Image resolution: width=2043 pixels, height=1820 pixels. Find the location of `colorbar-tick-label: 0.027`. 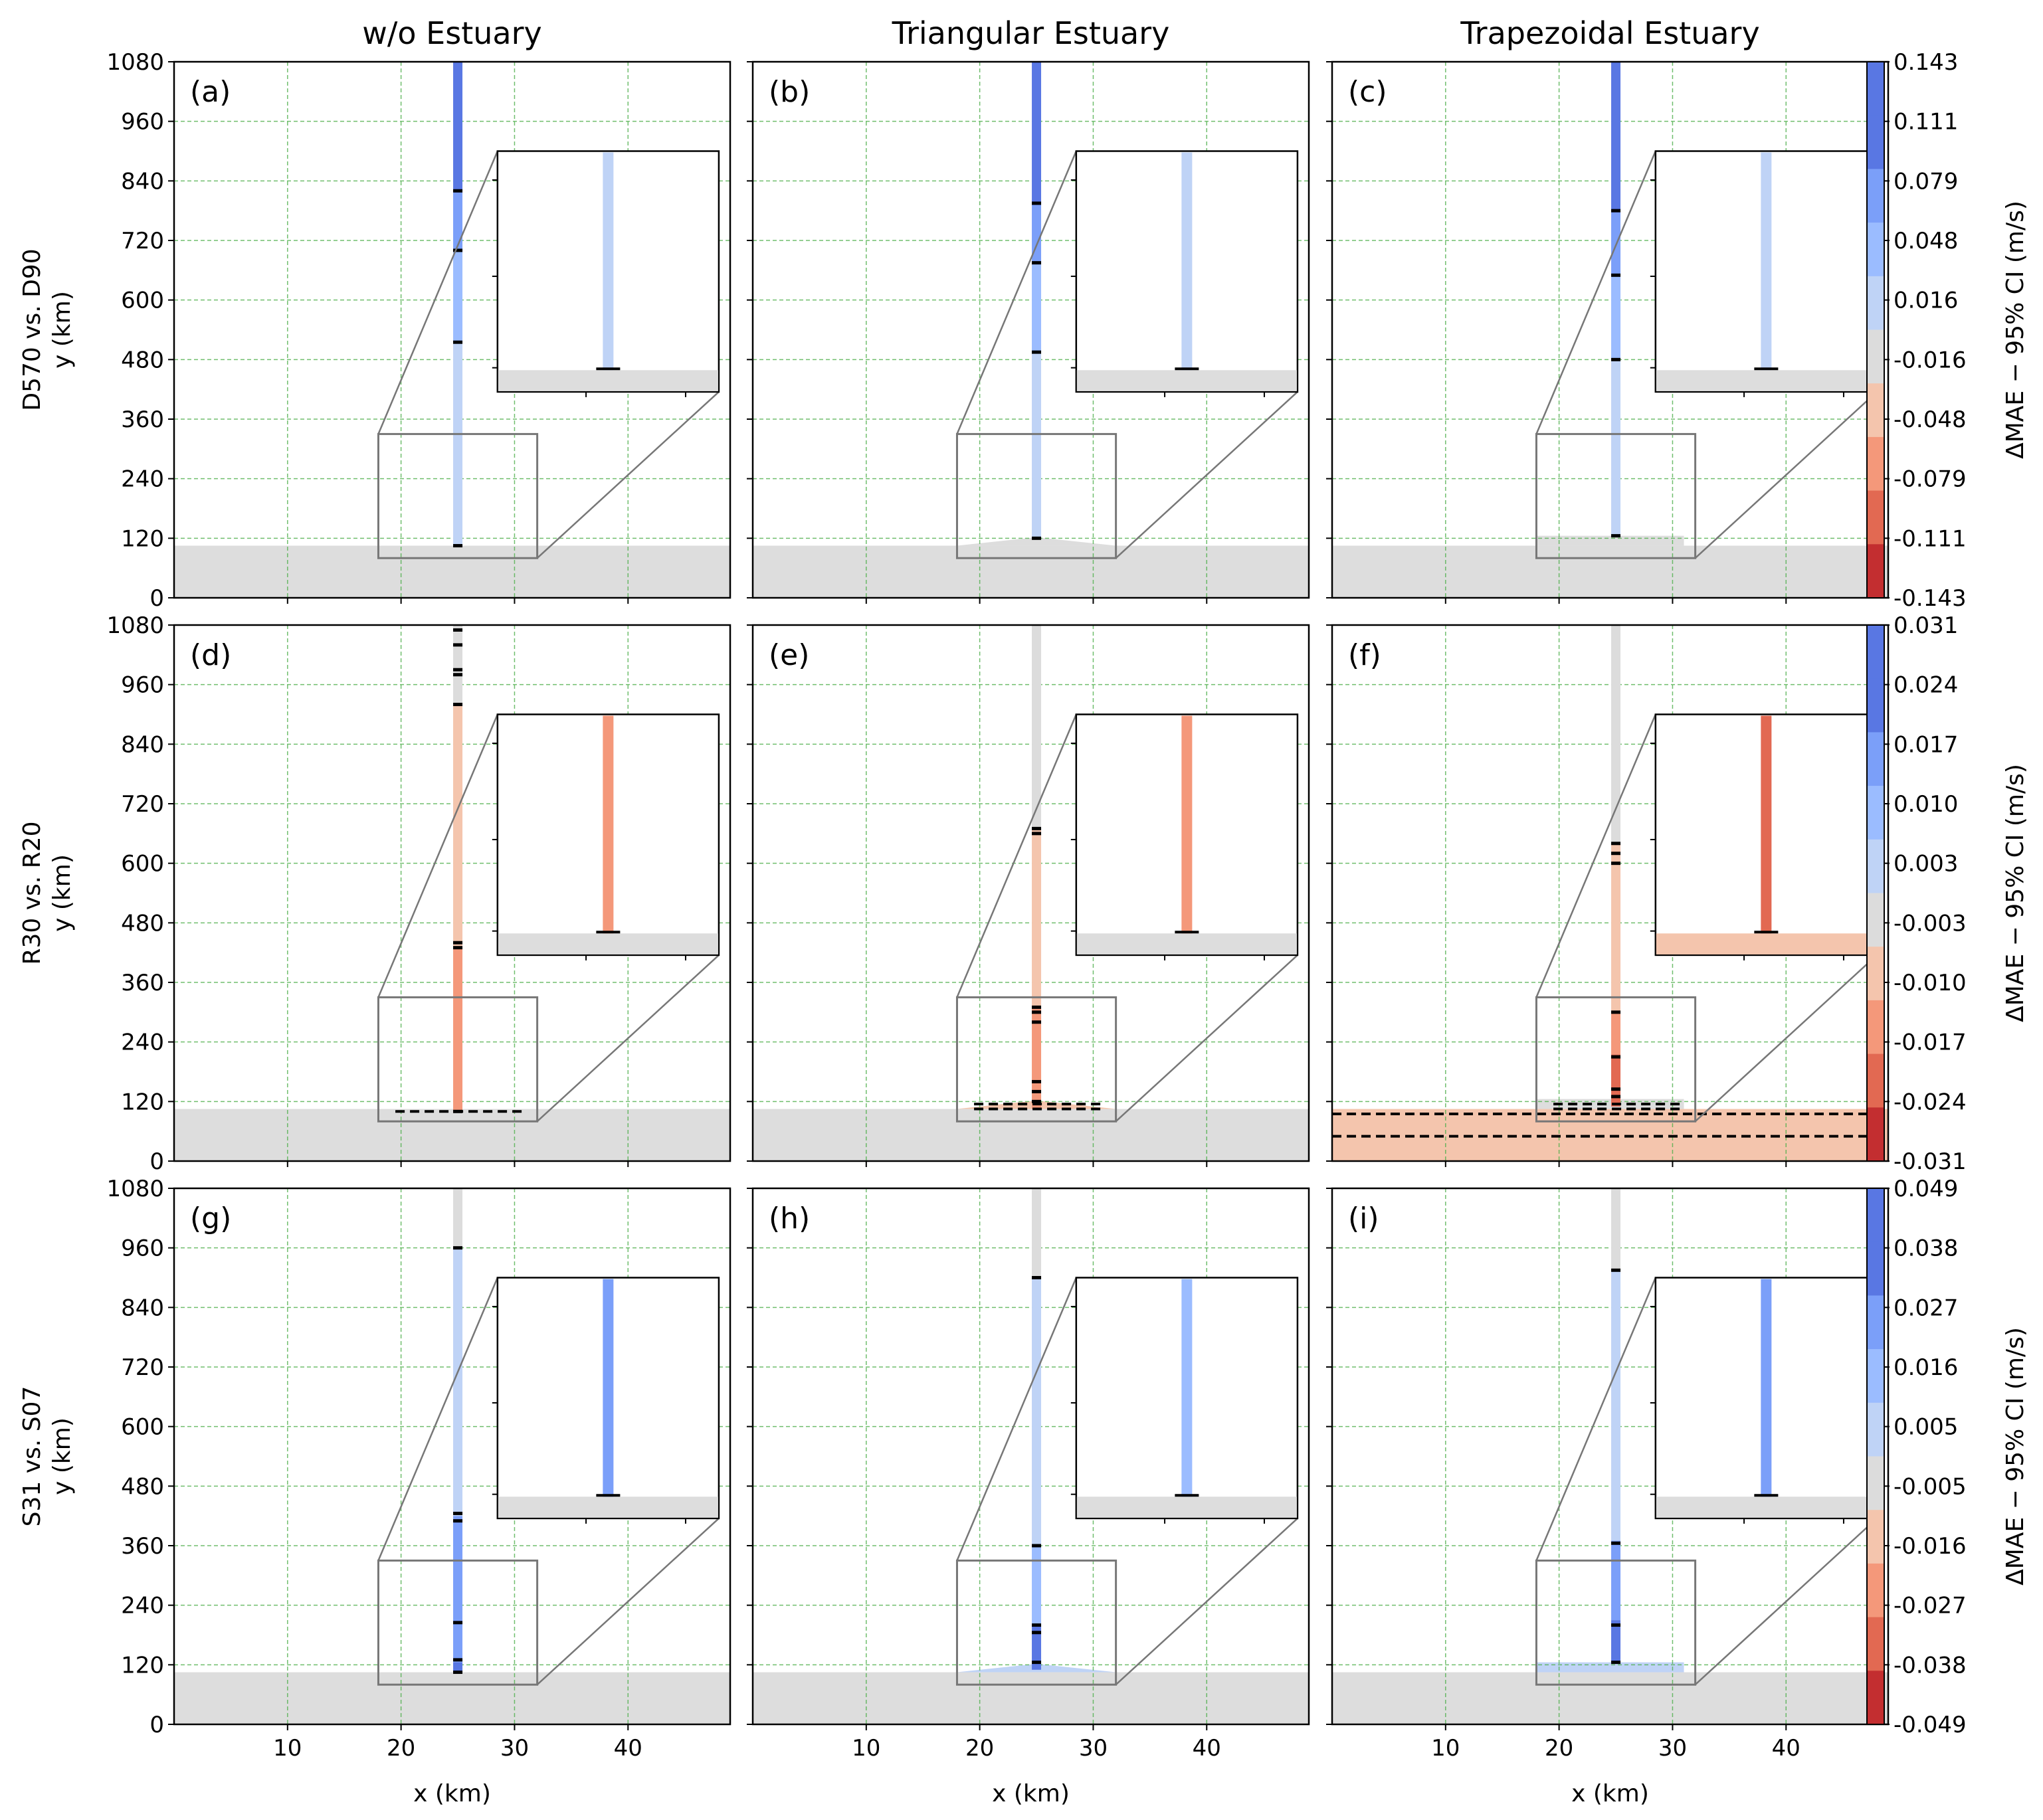

colorbar-tick-label: 0.027 is located at coordinates (1926, 1308).